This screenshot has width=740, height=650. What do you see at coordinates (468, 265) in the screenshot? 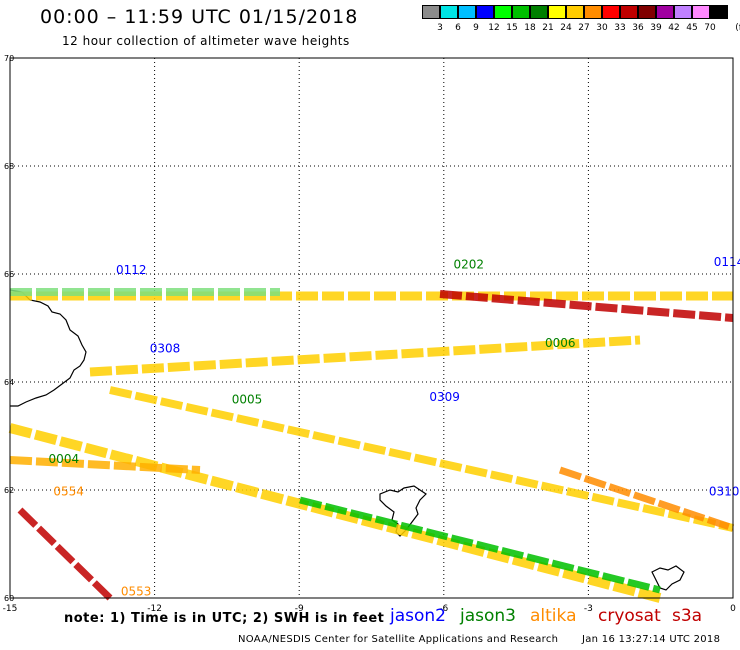
I see `track-time-label: 0202` at bounding box center [468, 265].